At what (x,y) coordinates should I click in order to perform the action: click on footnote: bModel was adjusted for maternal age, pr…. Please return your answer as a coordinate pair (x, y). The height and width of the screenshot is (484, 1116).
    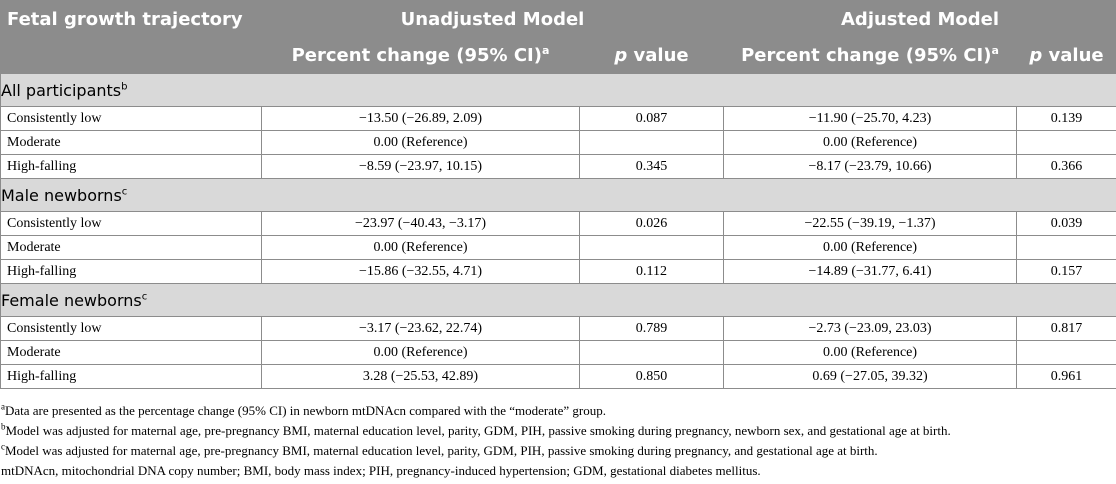
    Looking at the image, I should click on (558, 431).